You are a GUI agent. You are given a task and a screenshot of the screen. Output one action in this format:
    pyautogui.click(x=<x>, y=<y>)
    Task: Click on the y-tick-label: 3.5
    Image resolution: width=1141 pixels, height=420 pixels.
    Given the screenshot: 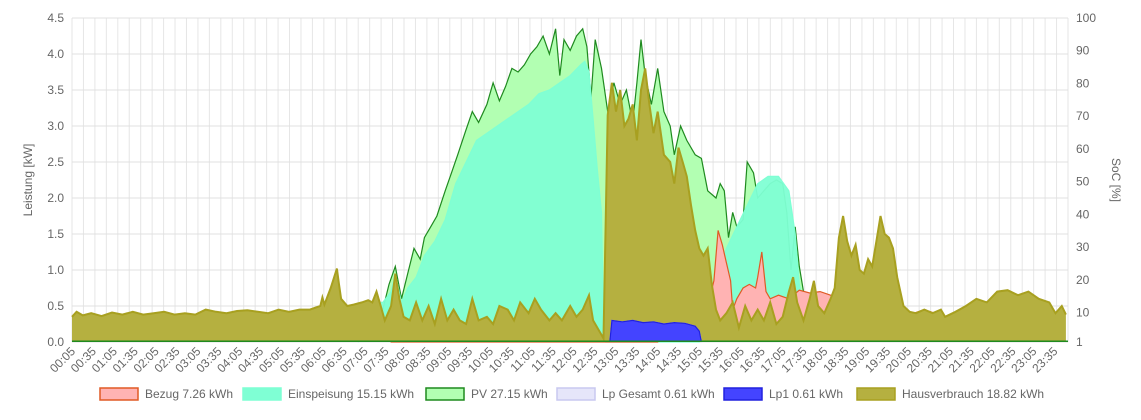 What is the action you would take?
    pyautogui.click(x=55, y=90)
    